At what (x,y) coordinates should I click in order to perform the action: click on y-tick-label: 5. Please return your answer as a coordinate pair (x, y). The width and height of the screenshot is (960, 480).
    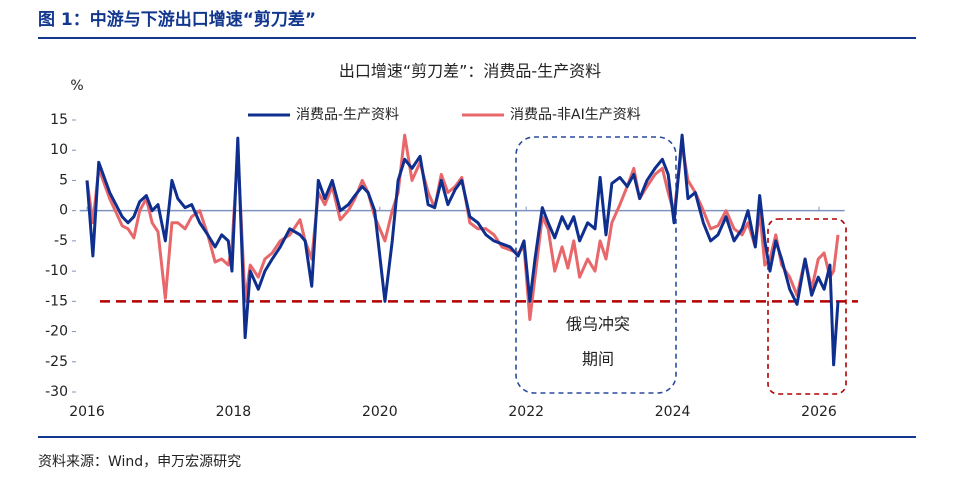
    Looking at the image, I should click on (63, 180).